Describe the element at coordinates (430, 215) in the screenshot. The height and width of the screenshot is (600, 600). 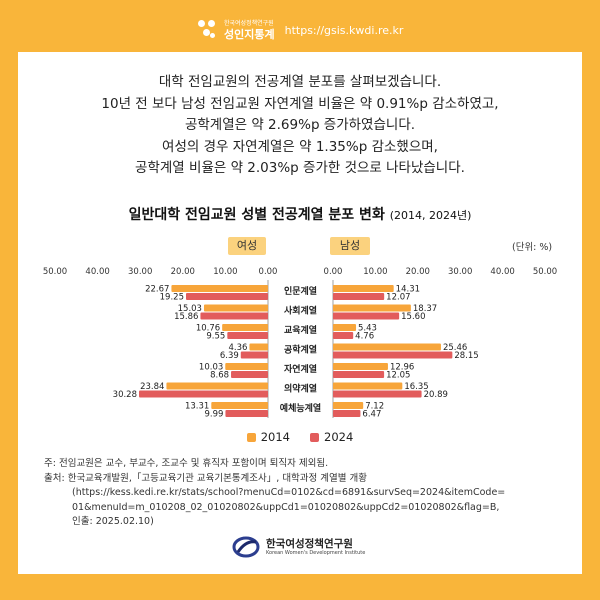
I see `chart-title-years: (2014, 2024년)` at that location.